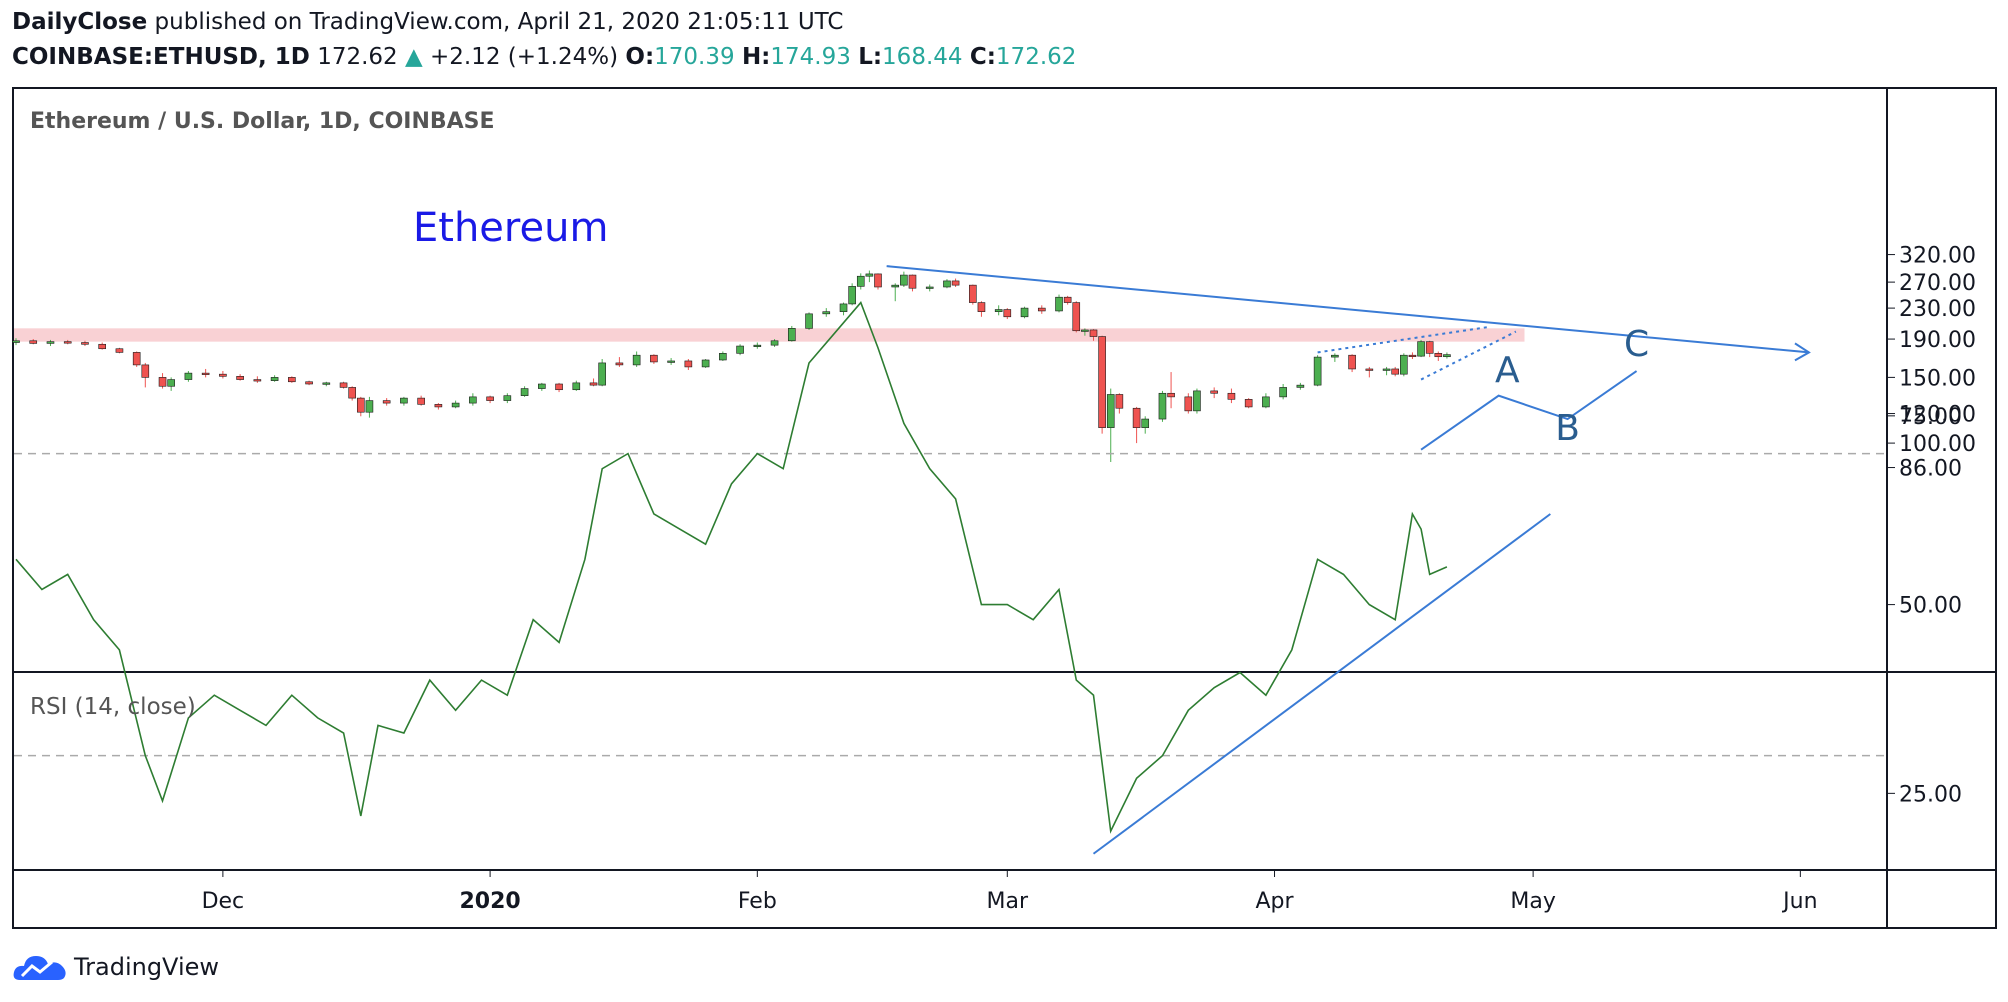  What do you see at coordinates (1321, 684) in the screenshot?
I see `rsi-trendline` at bounding box center [1321, 684].